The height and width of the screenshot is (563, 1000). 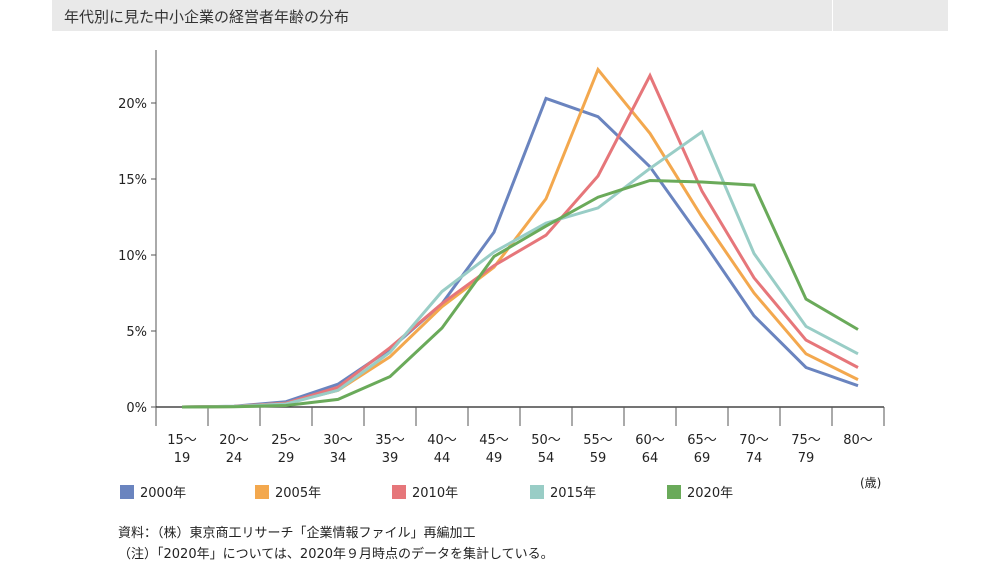 What do you see at coordinates (132, 256) in the screenshot?
I see `y-tick-label: 10%` at bounding box center [132, 256].